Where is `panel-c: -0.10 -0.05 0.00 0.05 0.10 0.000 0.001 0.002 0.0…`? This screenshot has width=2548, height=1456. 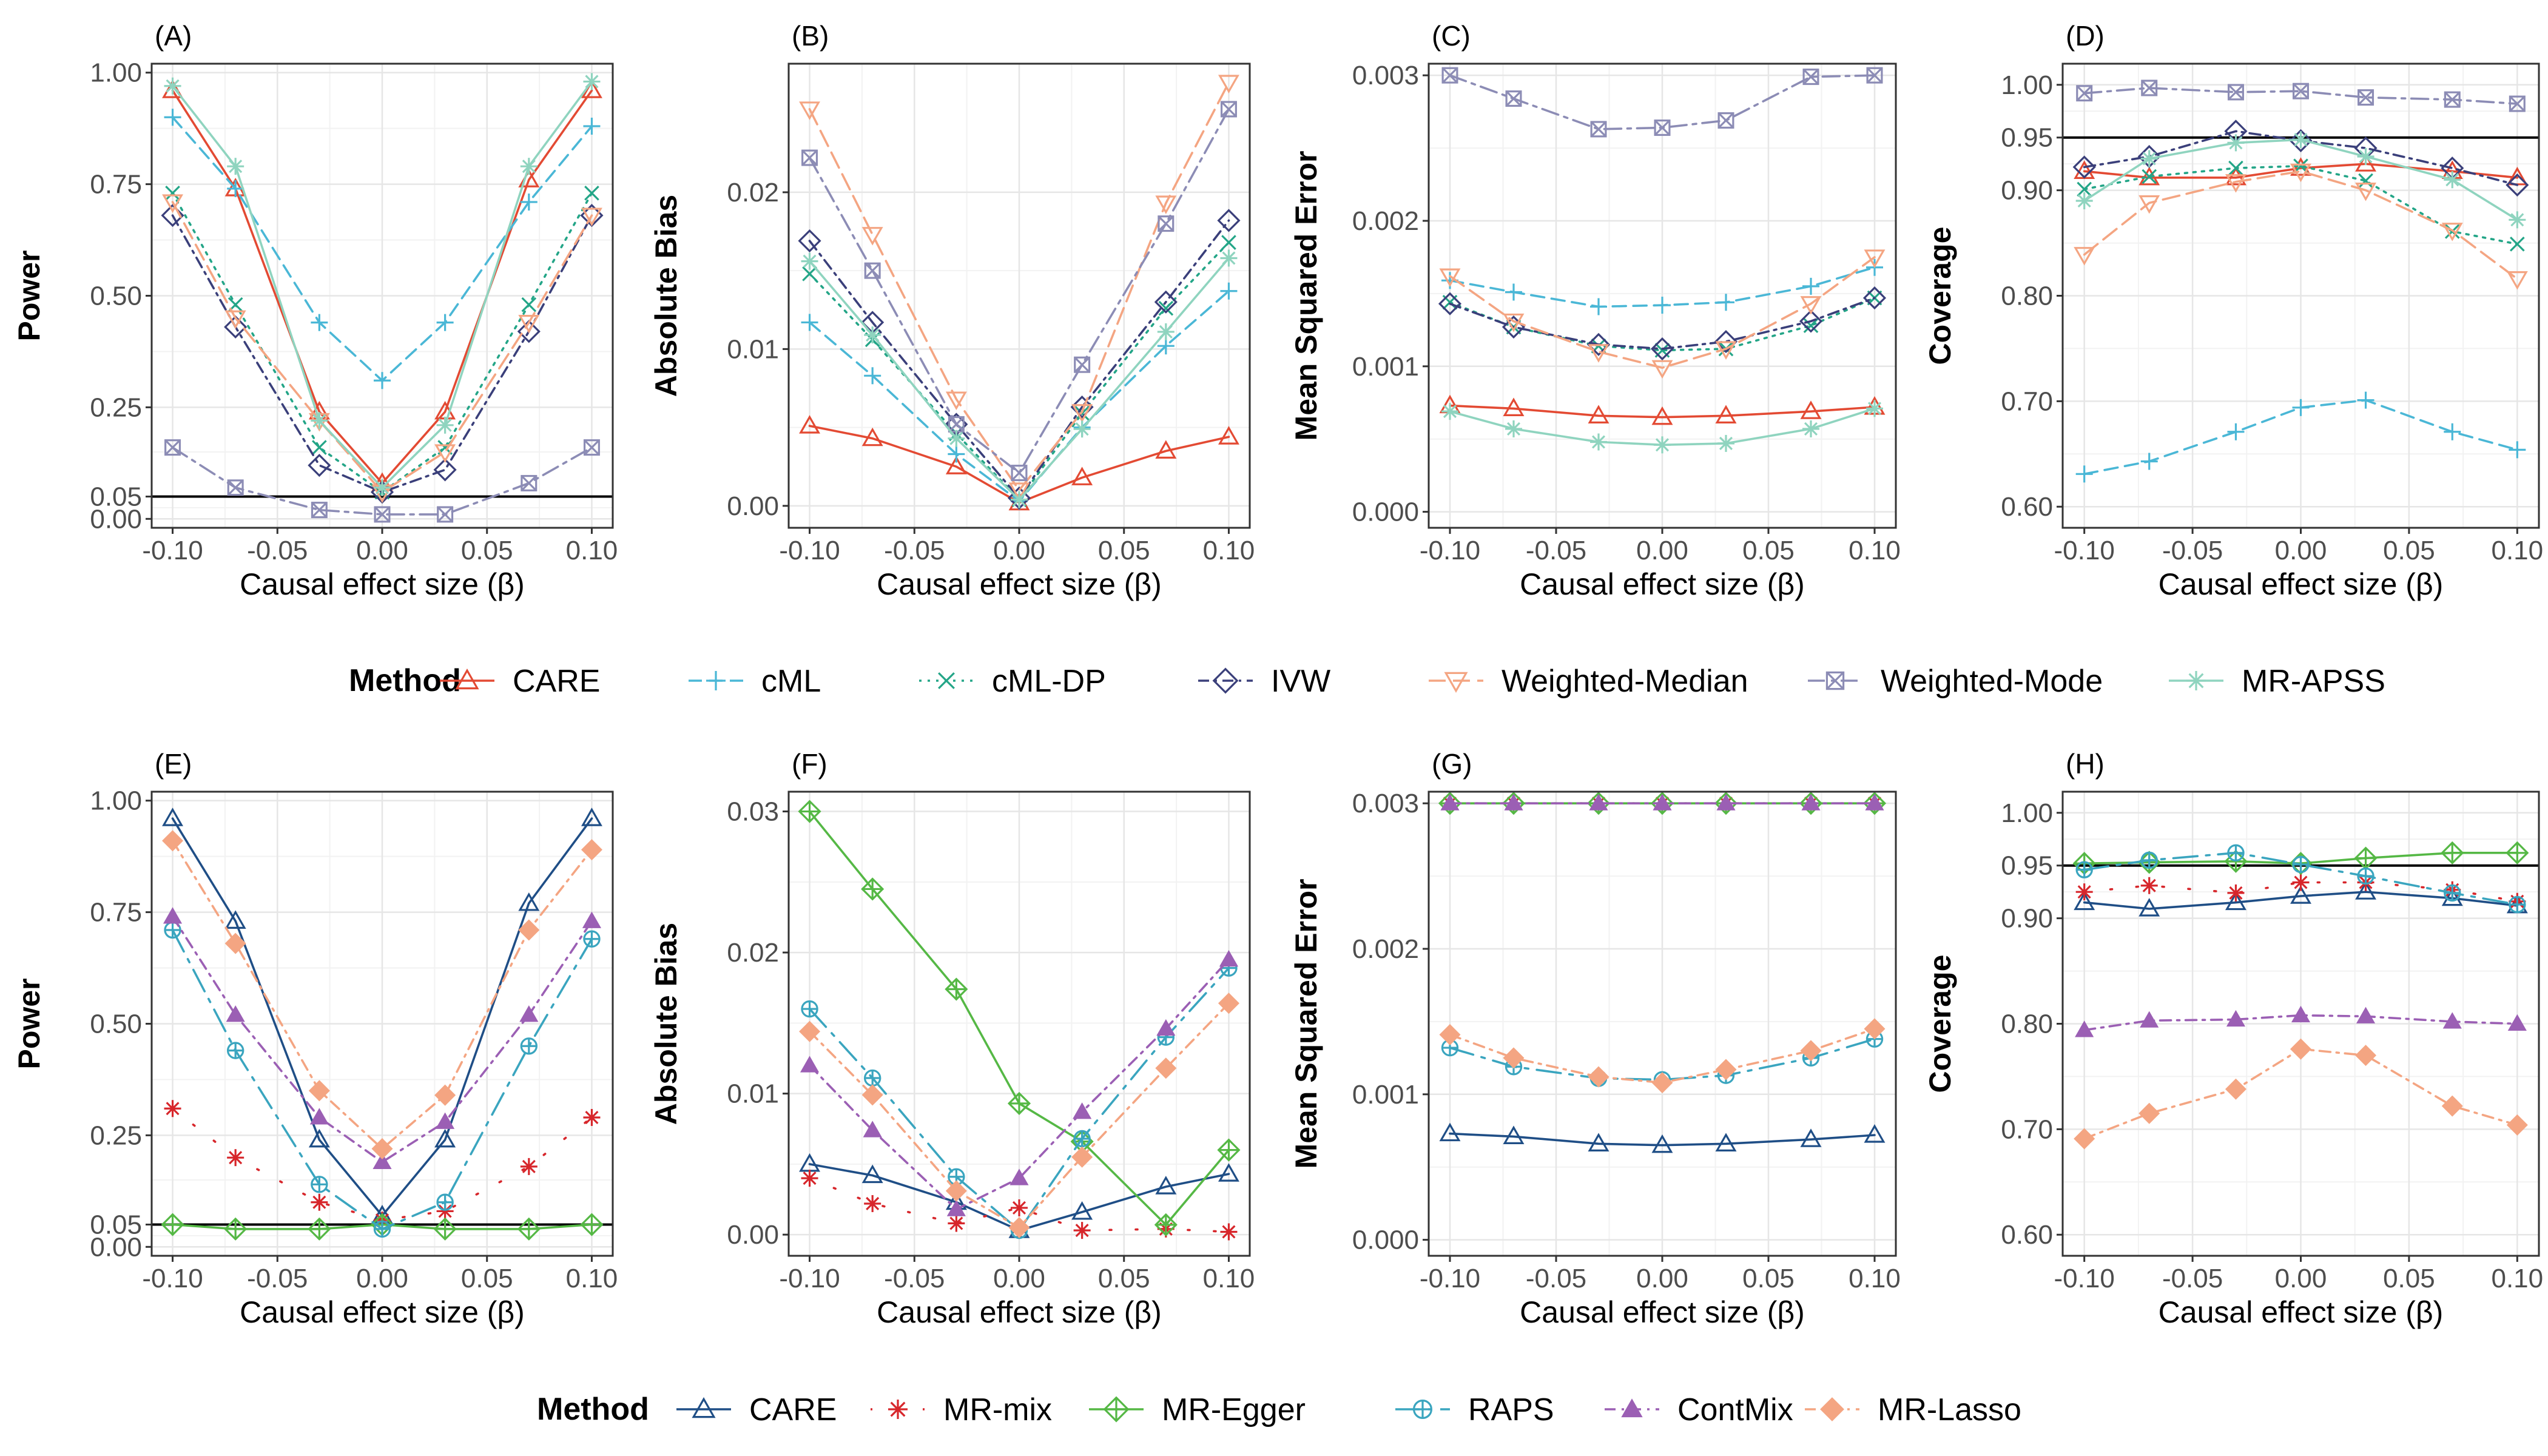 panel-c: -0.10 -0.05 0.00 0.05 0.10 0.000 0.001 0.002 0.0… is located at coordinates (1595, 310).